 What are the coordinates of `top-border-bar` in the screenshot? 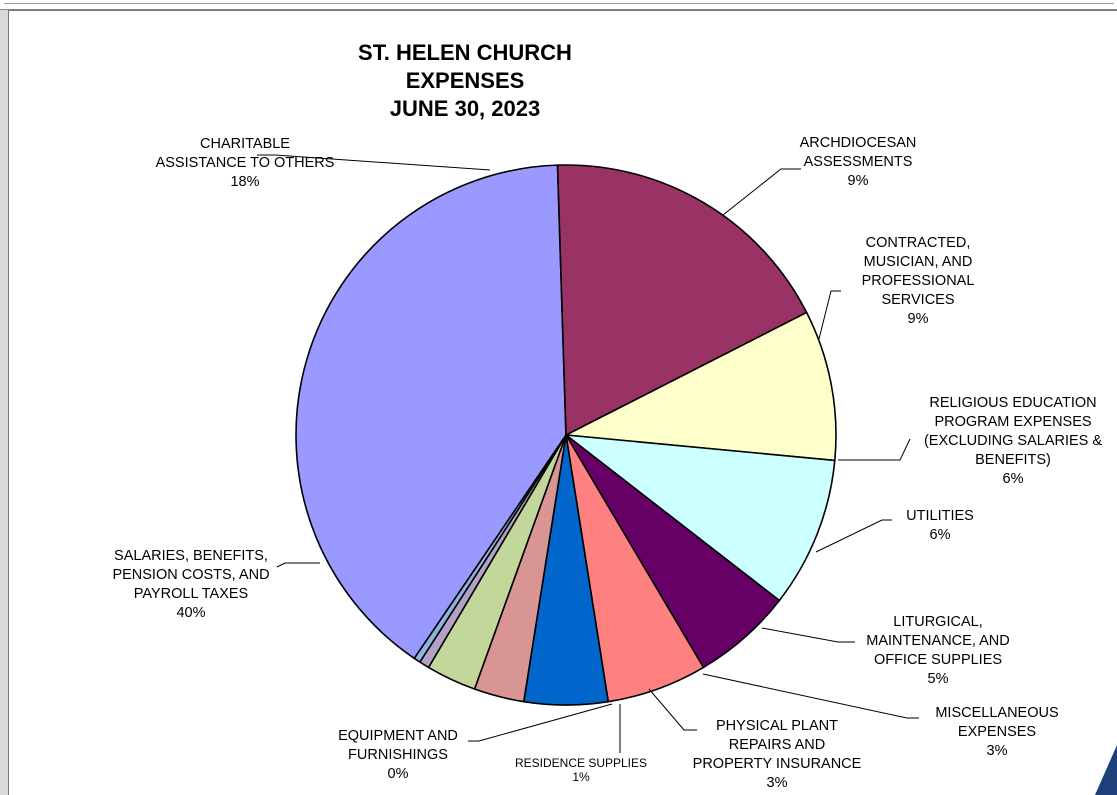 It's located at (558, 5).